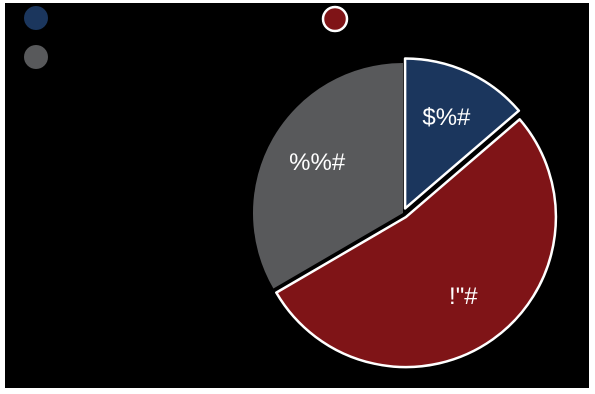 The width and height of the screenshot is (595, 394). Describe the element at coordinates (317, 162) in the screenshot. I see `slice-label-3: %%#` at that location.